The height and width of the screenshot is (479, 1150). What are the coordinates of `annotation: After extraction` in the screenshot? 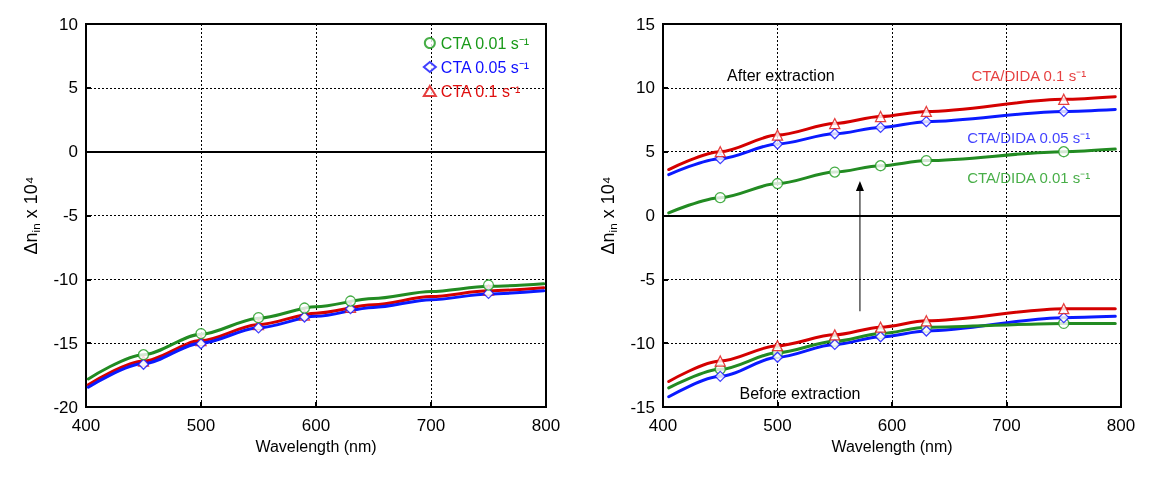 It's located at (781, 75).